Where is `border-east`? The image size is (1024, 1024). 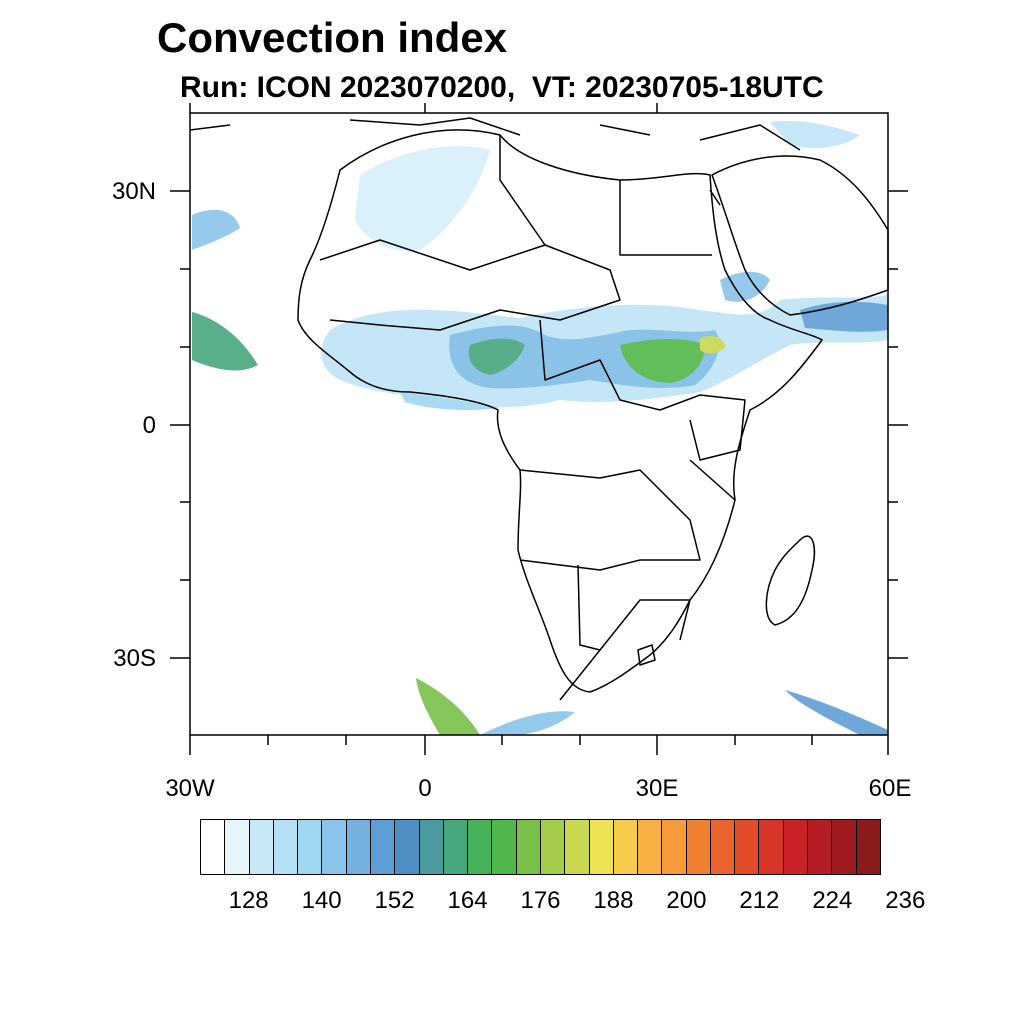
border-east is located at coordinates (717, 447).